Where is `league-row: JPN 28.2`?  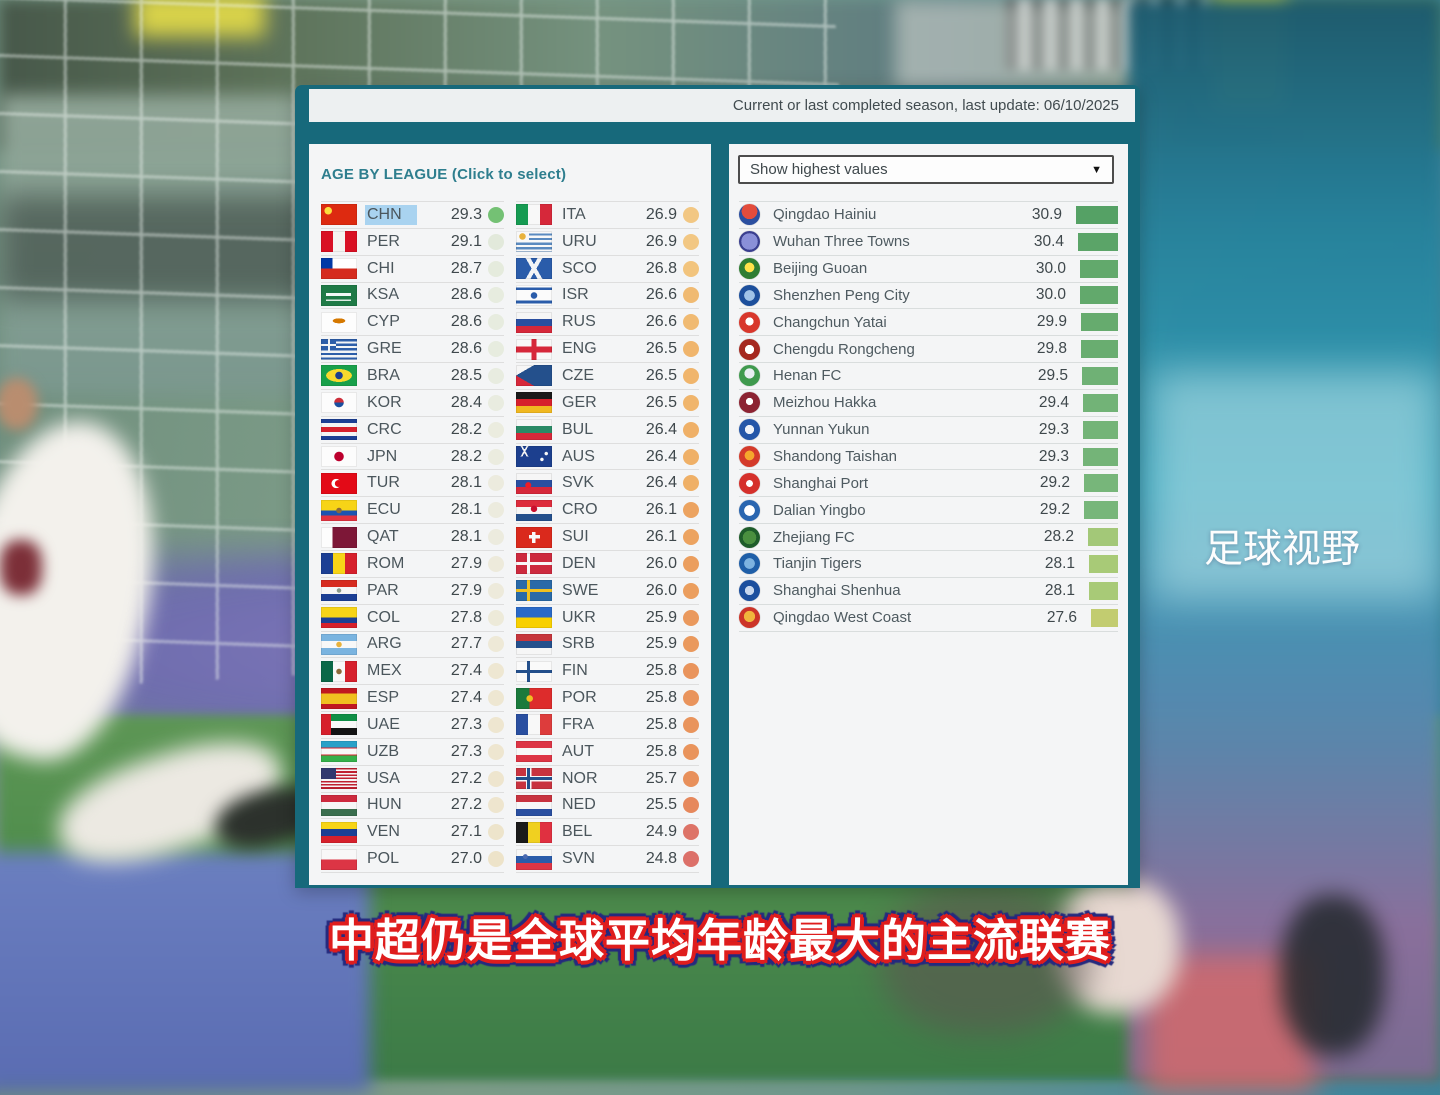 league-row: JPN 28.2 is located at coordinates (412, 457).